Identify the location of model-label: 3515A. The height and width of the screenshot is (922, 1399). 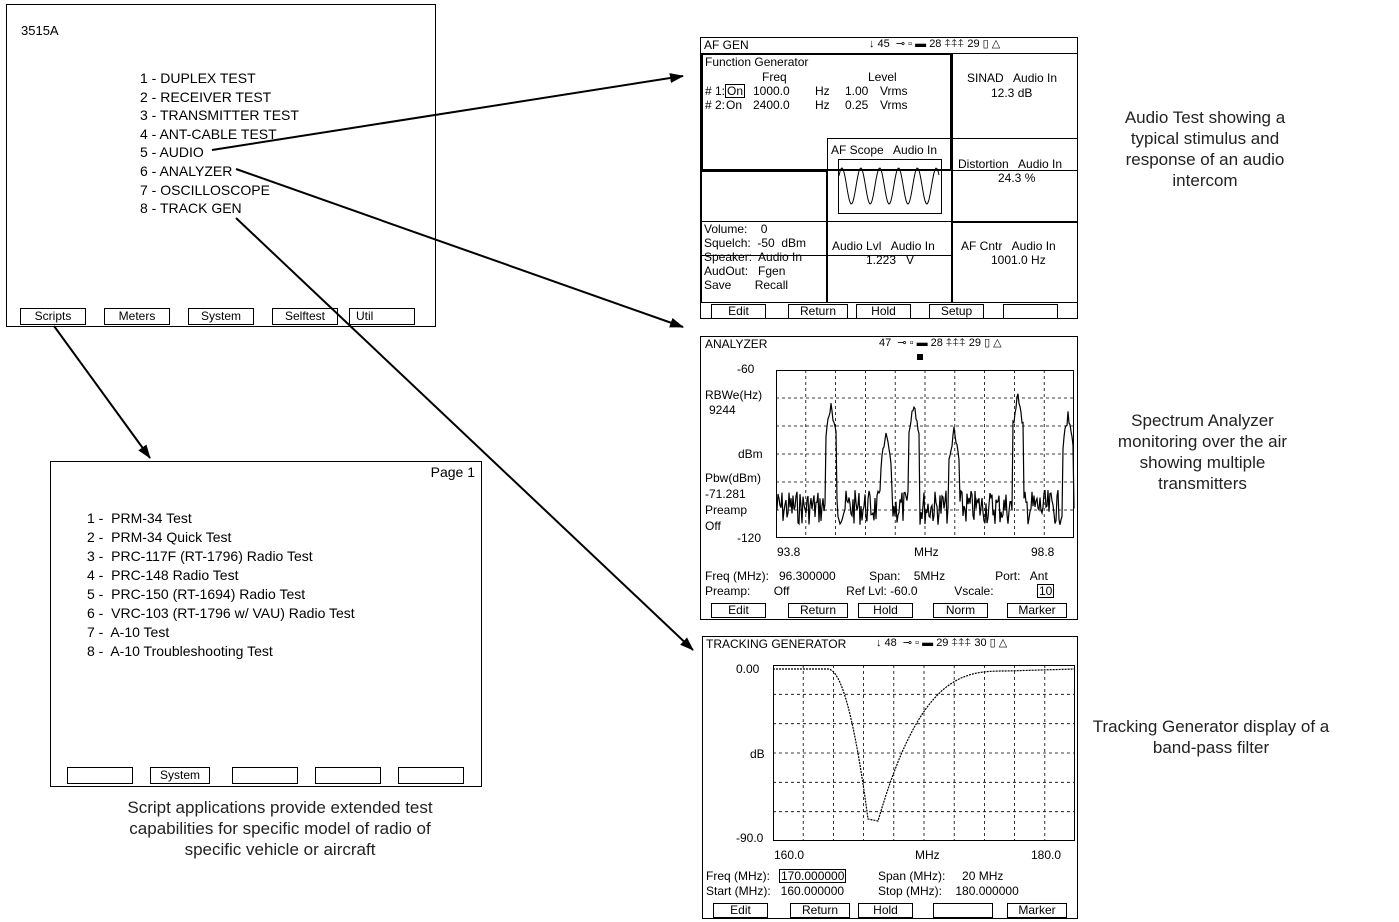
(40, 30).